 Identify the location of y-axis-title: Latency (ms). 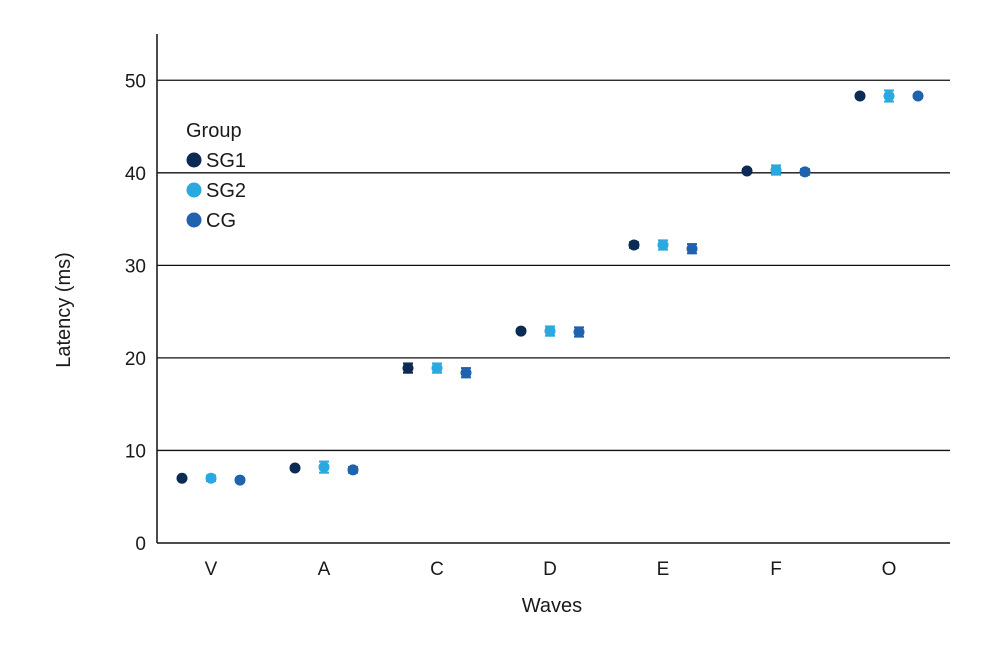
(64, 310).